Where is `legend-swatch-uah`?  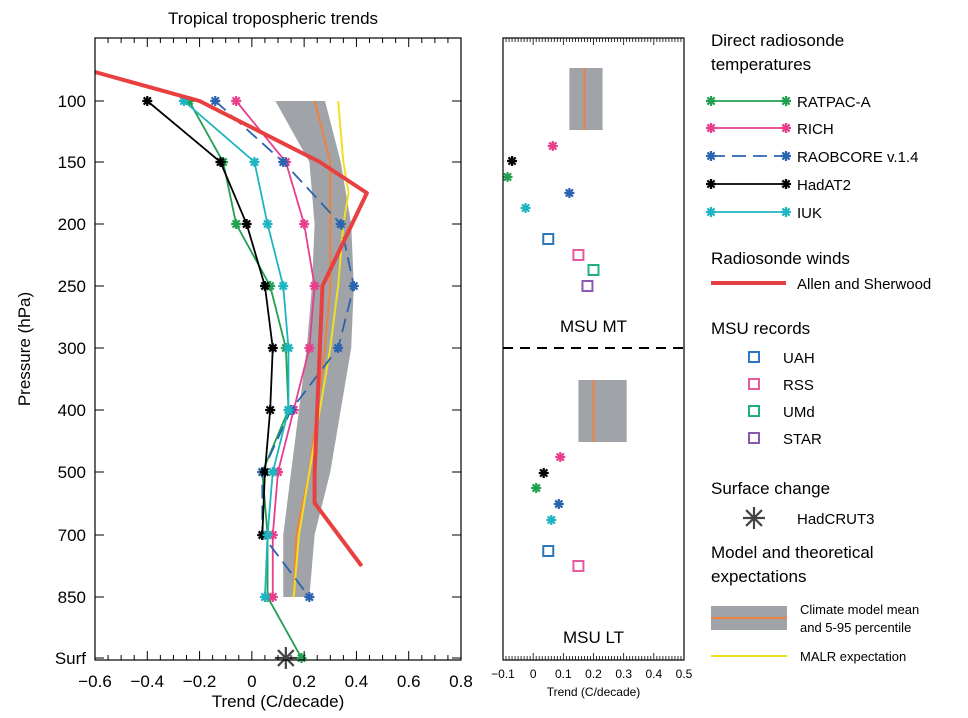
legend-swatch-uah is located at coordinates (754, 357).